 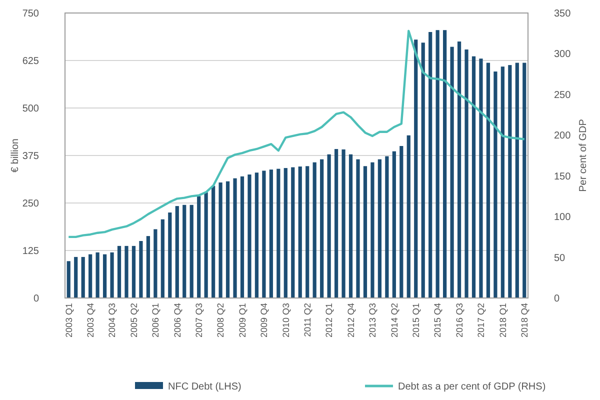 I want to click on x-tick-label: 2004 Q3, so click(x=112, y=320).